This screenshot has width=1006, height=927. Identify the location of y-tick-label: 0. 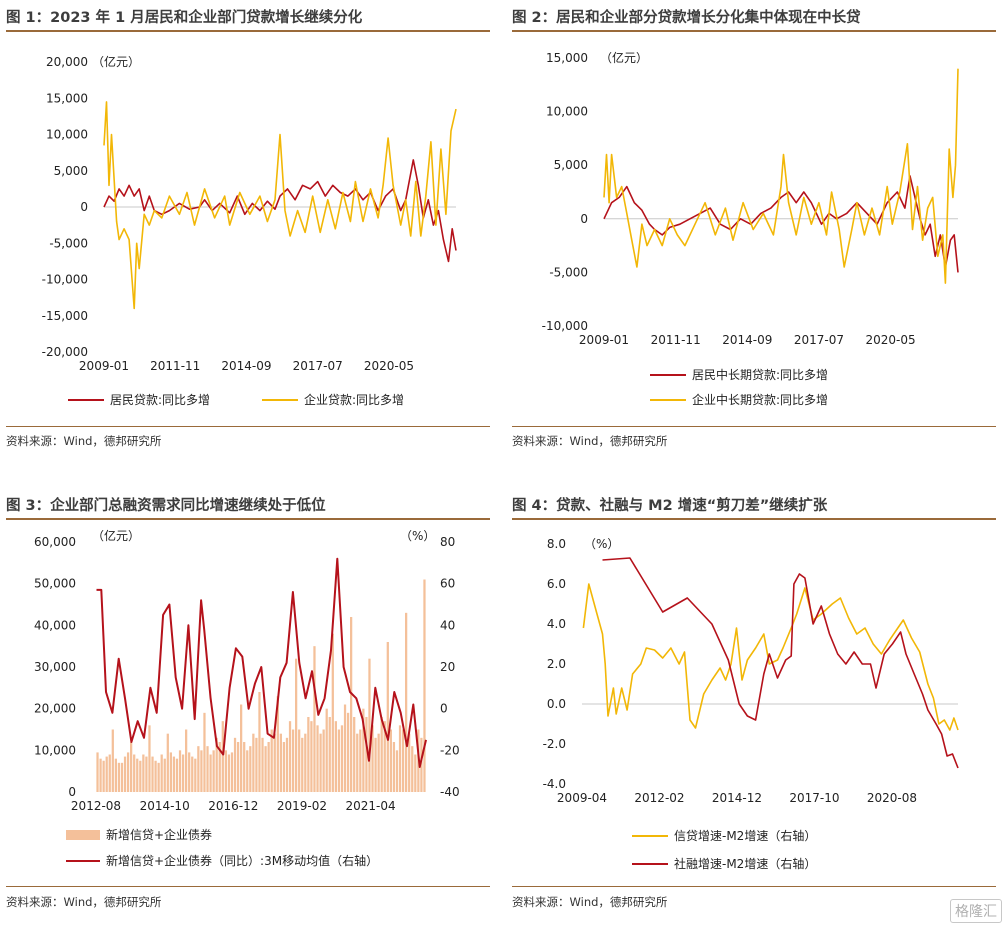
(84, 207).